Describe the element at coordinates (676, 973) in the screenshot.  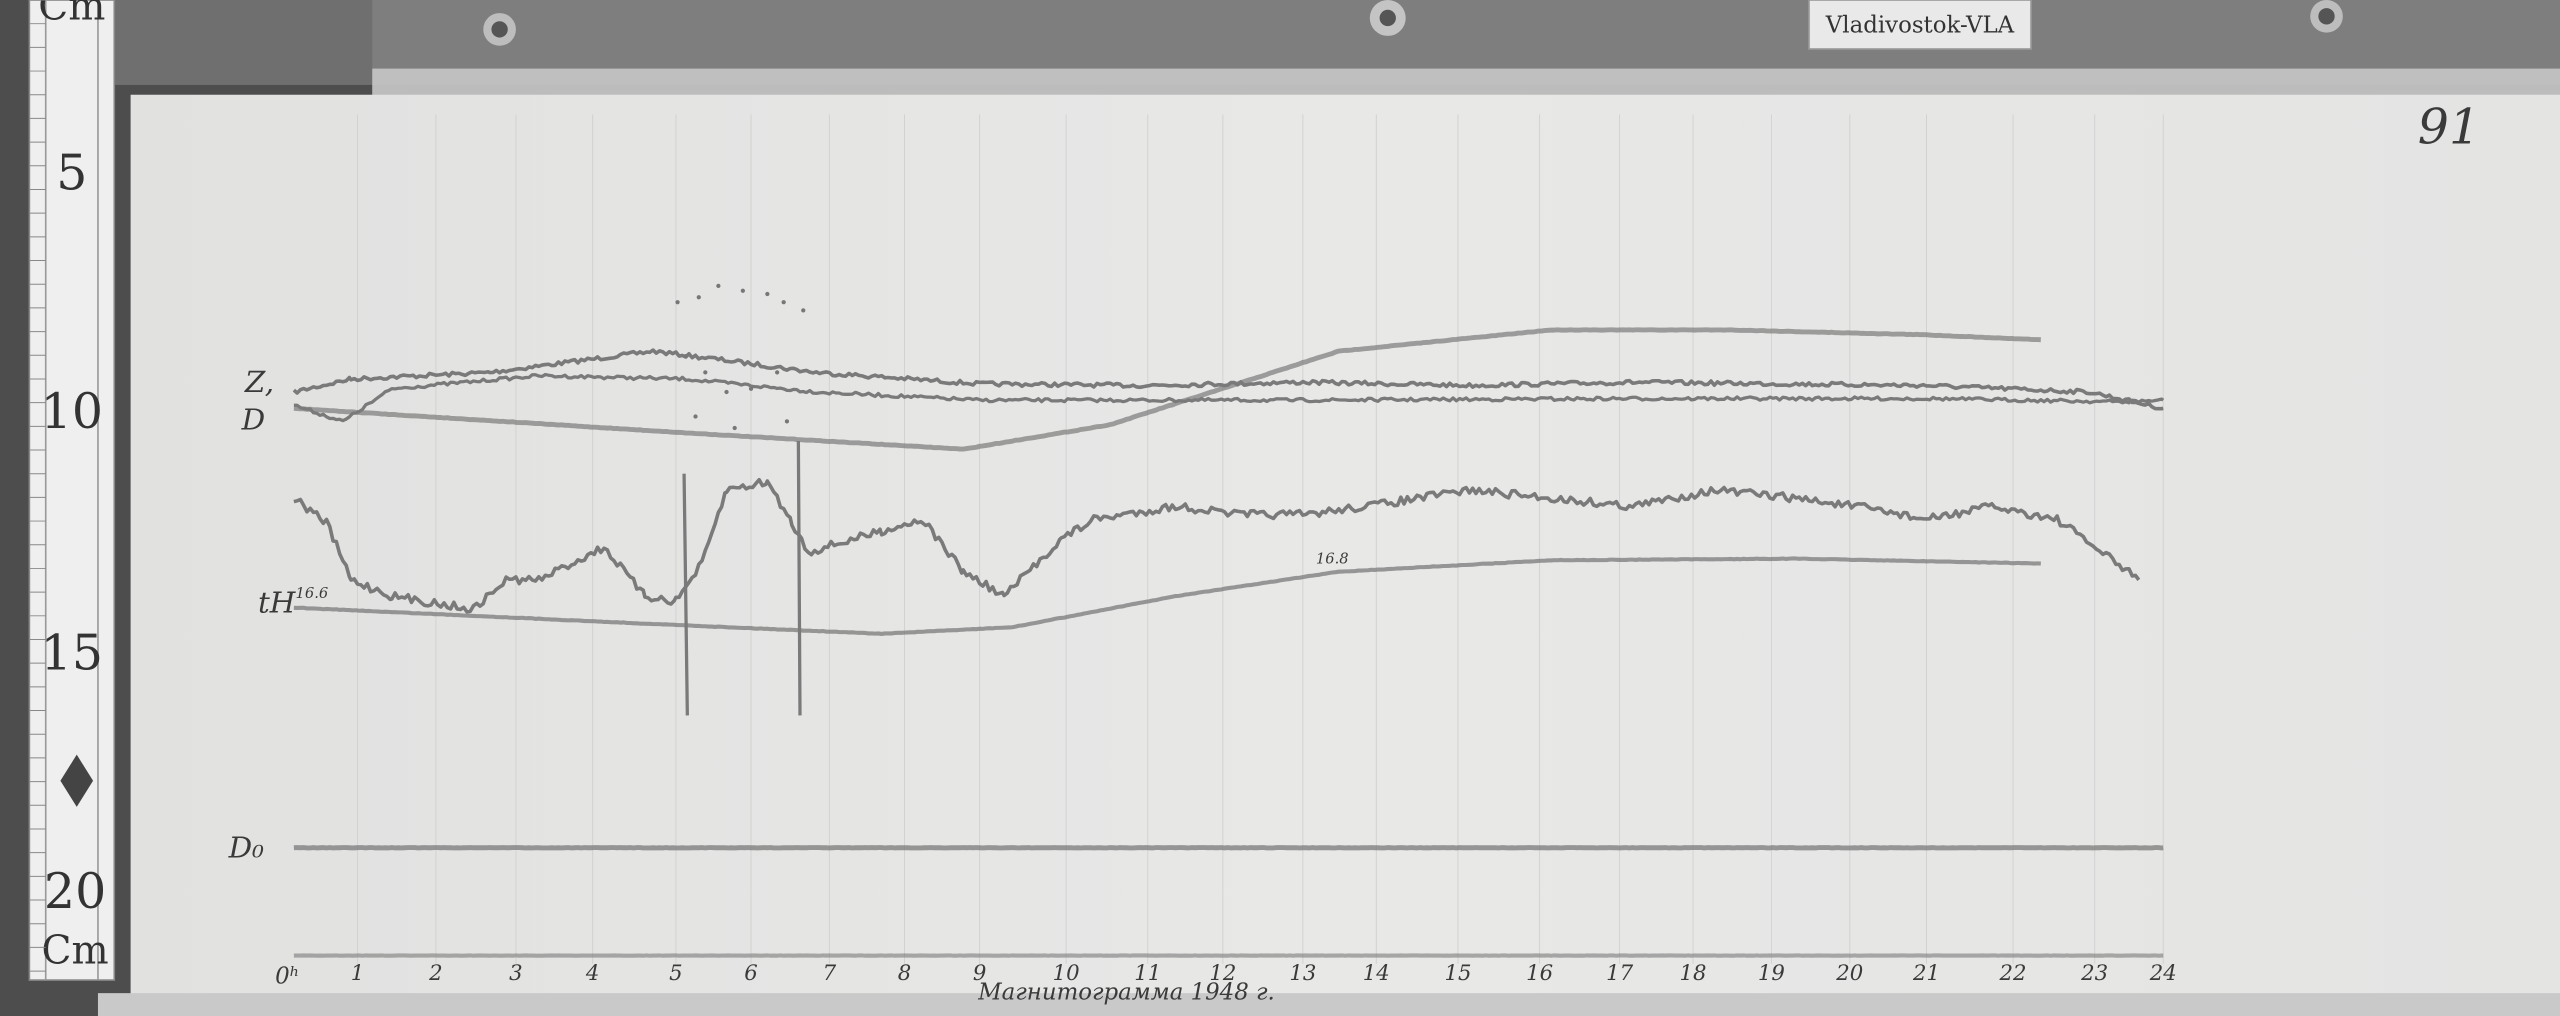
I see `hour-label-5: 5` at that location.